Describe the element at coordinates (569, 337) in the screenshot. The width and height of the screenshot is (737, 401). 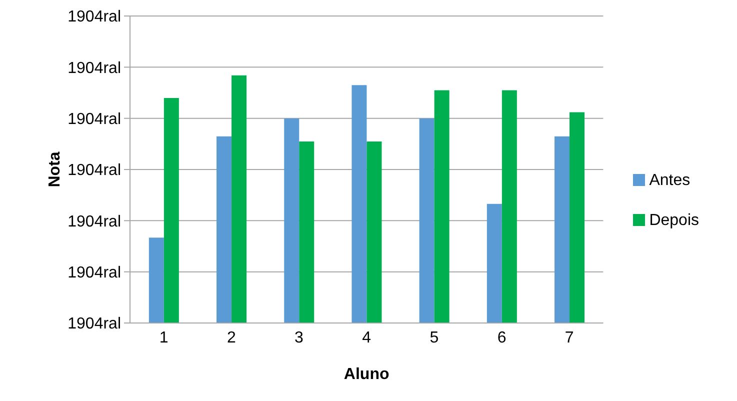
I see `x-tick-label: 7` at that location.